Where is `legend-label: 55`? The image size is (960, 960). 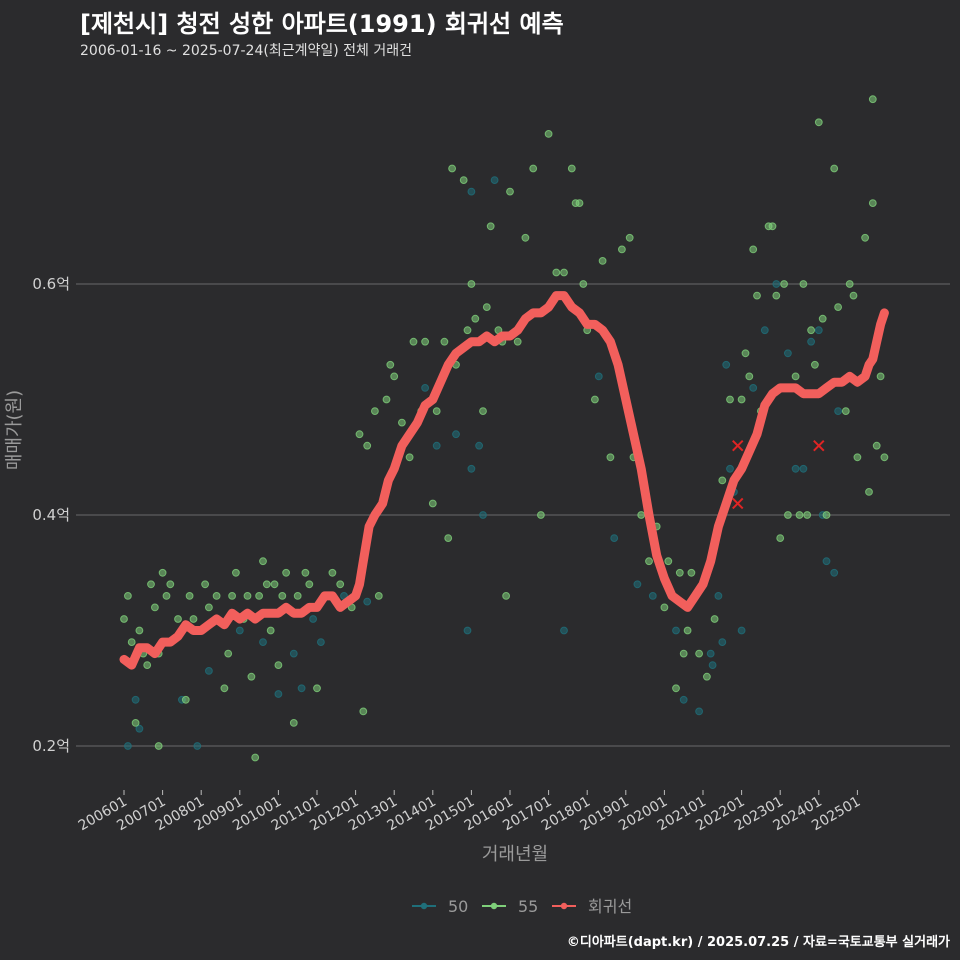
legend-label: 55 is located at coordinates (528, 906).